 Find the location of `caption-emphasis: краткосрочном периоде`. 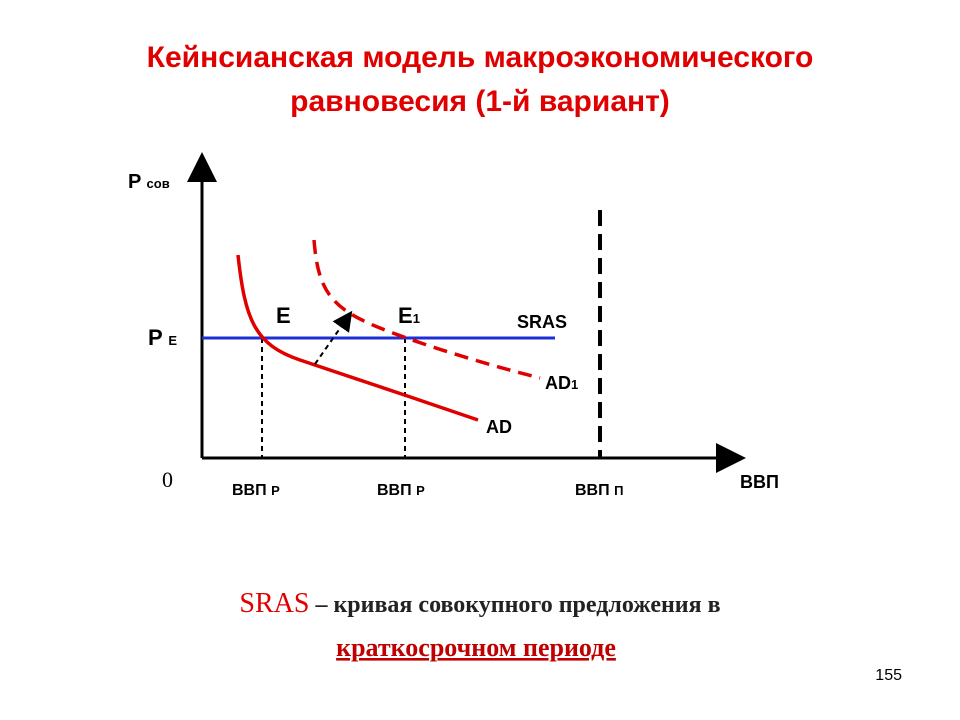

caption-emphasis: краткосрочном периоде is located at coordinates (476, 647).